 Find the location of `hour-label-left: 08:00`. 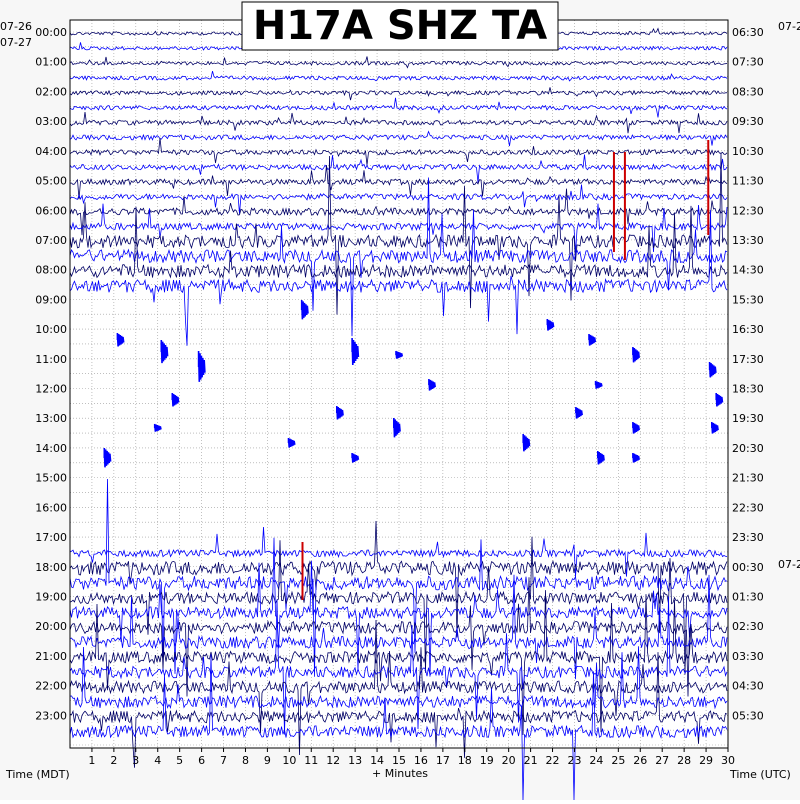

hour-label-left: 08:00 is located at coordinates (51, 270).